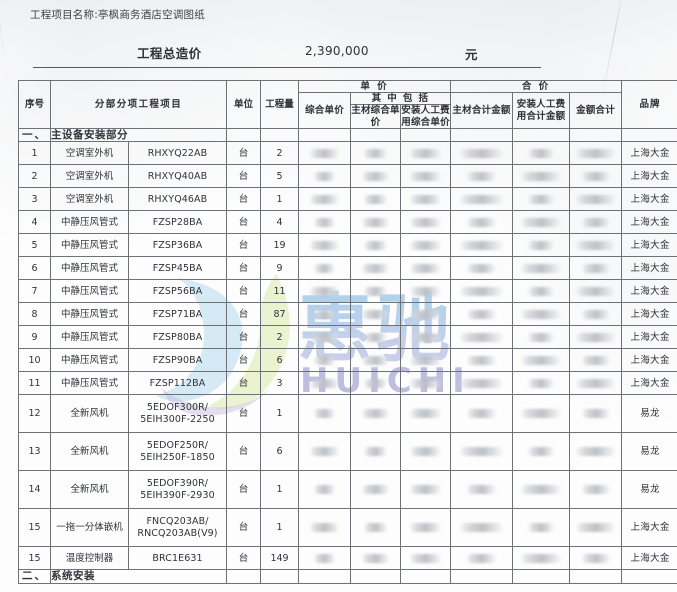  What do you see at coordinates (244, 104) in the screenshot?
I see `header-unit: 单位` at bounding box center [244, 104].